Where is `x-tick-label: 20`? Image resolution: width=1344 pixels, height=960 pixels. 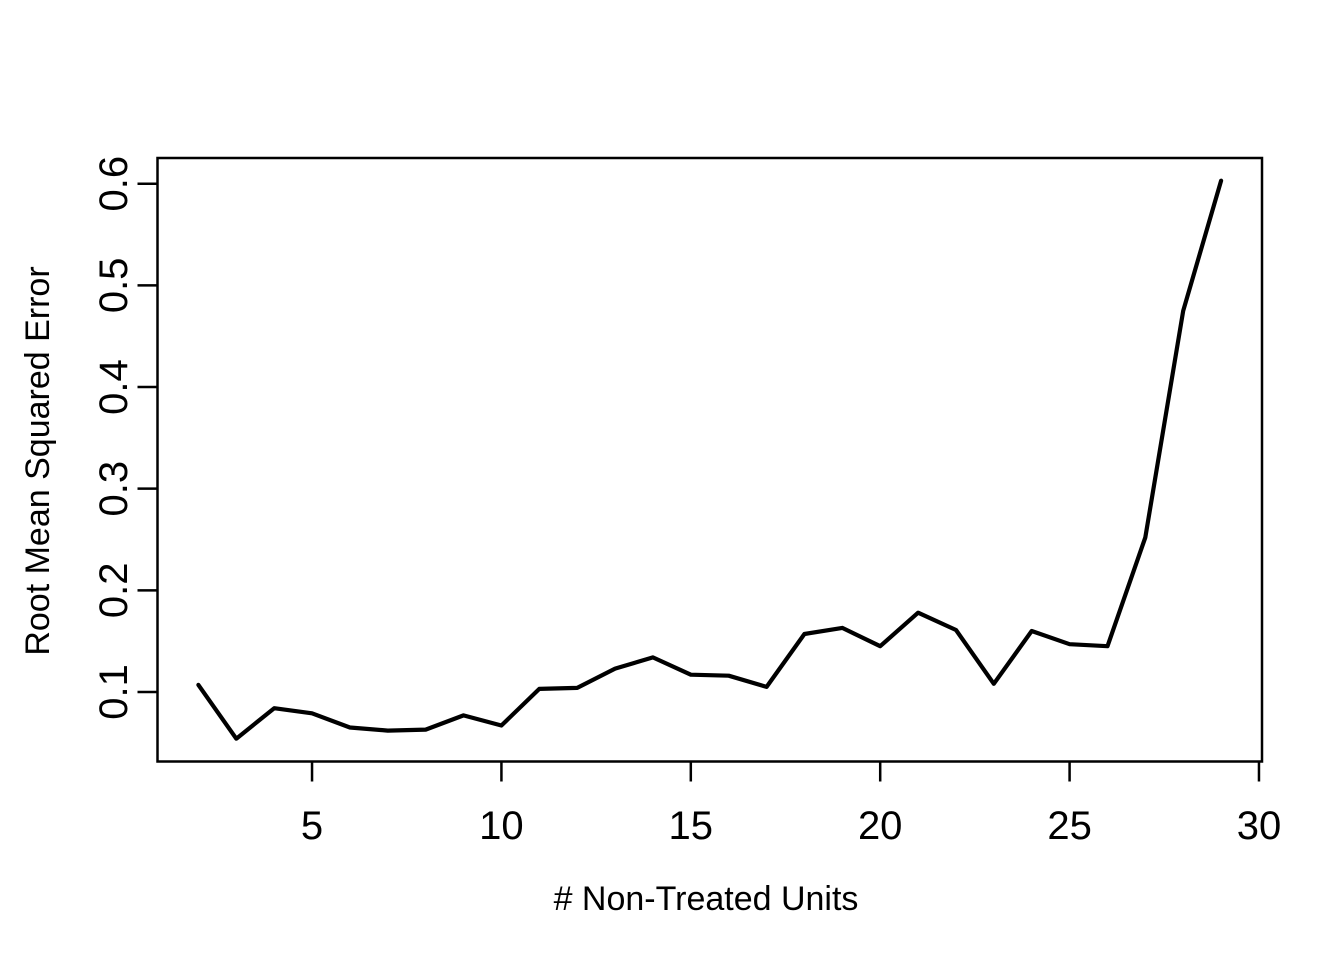 x-tick-label: 20 is located at coordinates (880, 826).